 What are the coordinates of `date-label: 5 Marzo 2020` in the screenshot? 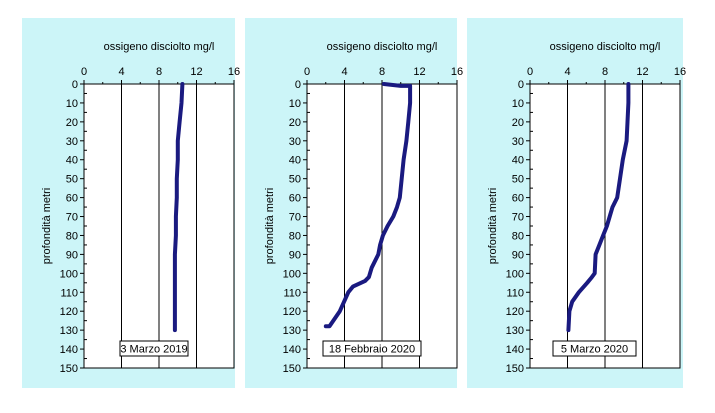 It's located at (594, 350).